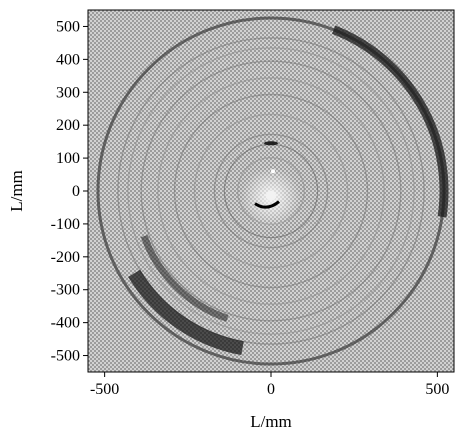  Describe the element at coordinates (273, 171) in the screenshot. I see `center-highlight` at that location.